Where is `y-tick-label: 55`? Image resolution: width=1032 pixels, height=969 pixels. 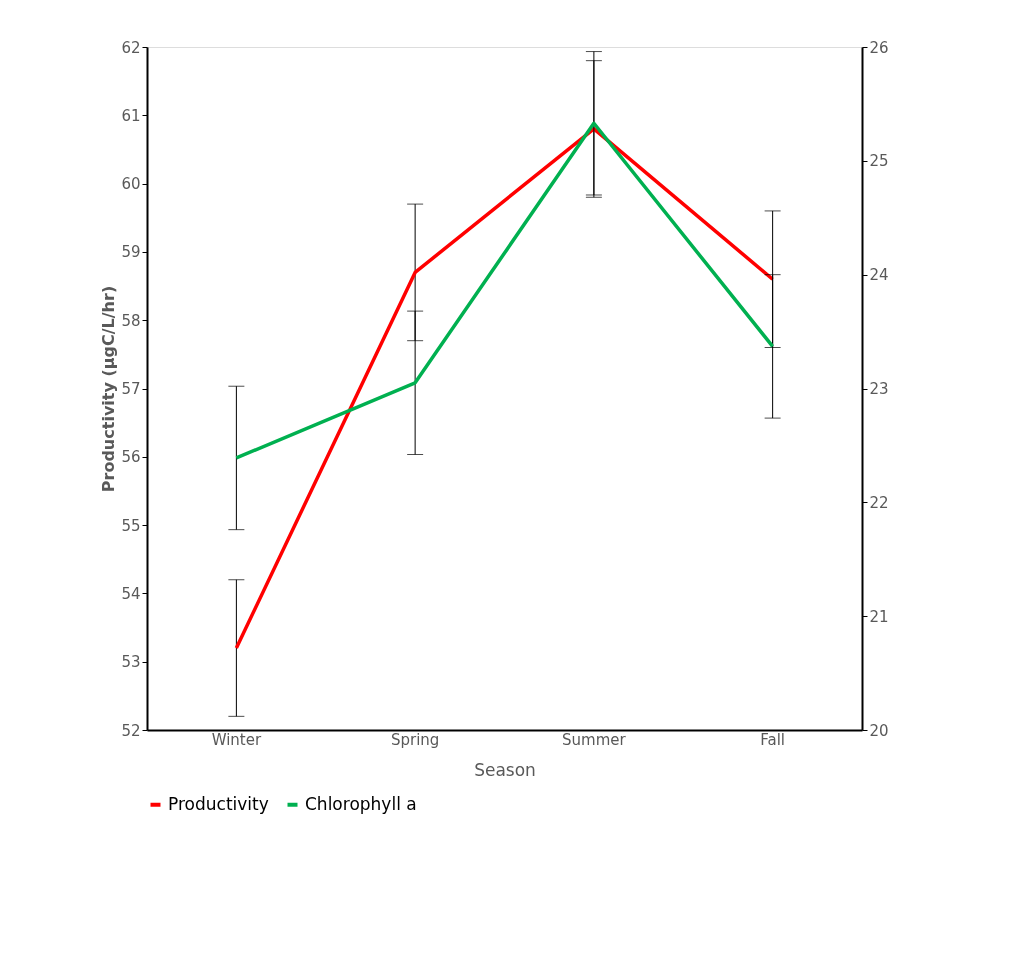
y-tick-label: 55 is located at coordinates (131, 525).